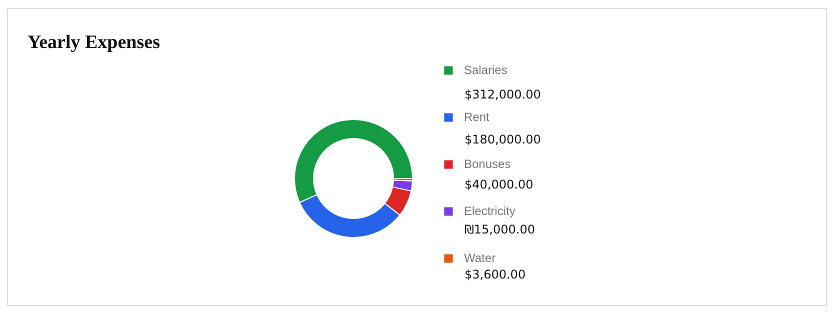  What do you see at coordinates (480, 258) in the screenshot?
I see `legend-label: Water` at bounding box center [480, 258].